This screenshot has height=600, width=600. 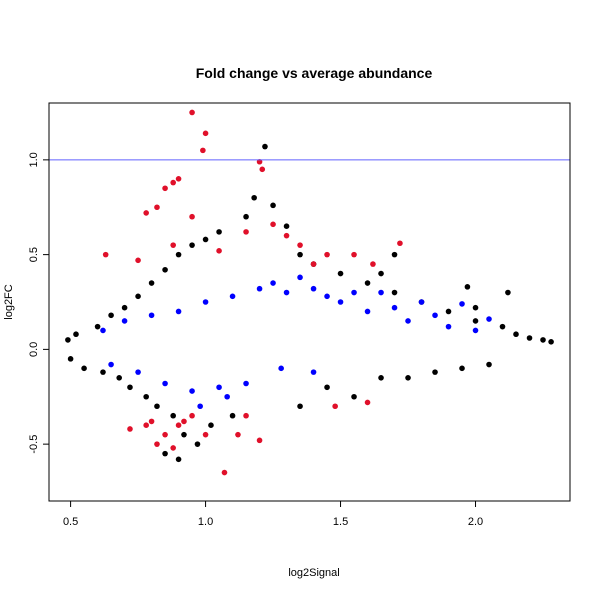 What do you see at coordinates (9, 302) in the screenshot?
I see `y-axis-label: log2FC` at bounding box center [9, 302].